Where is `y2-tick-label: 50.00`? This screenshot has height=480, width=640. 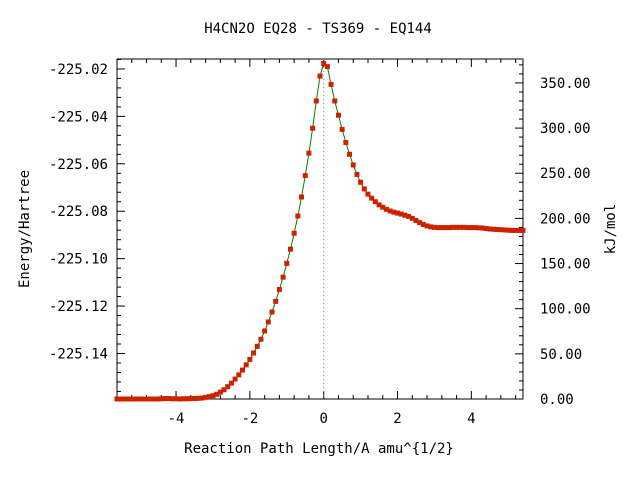 y2-tick-label: 50.00 is located at coordinates (561, 355).